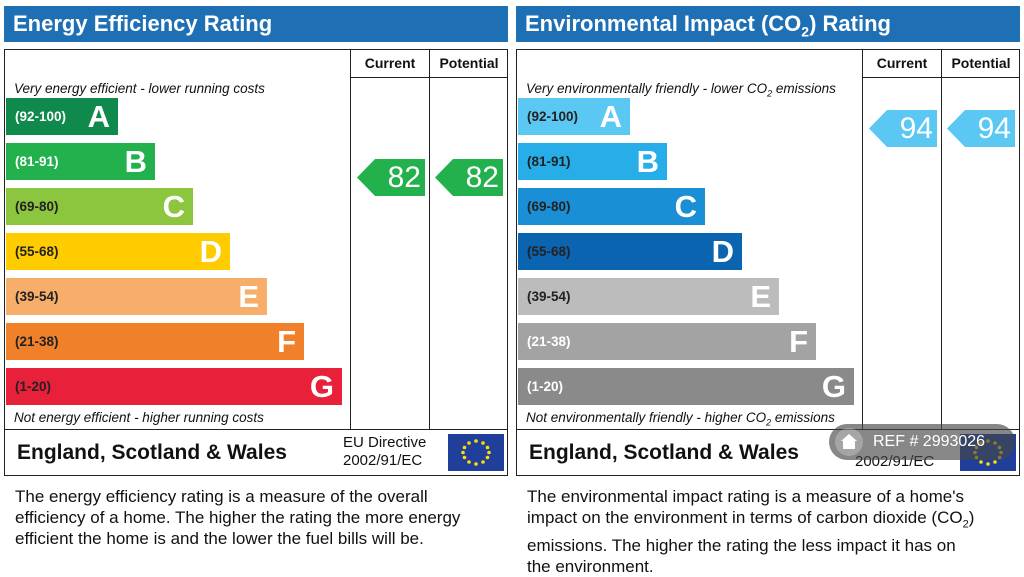  What do you see at coordinates (647, 88) in the screenshot?
I see `note-part: Very environmentally friendly - lower CO` at bounding box center [647, 88].